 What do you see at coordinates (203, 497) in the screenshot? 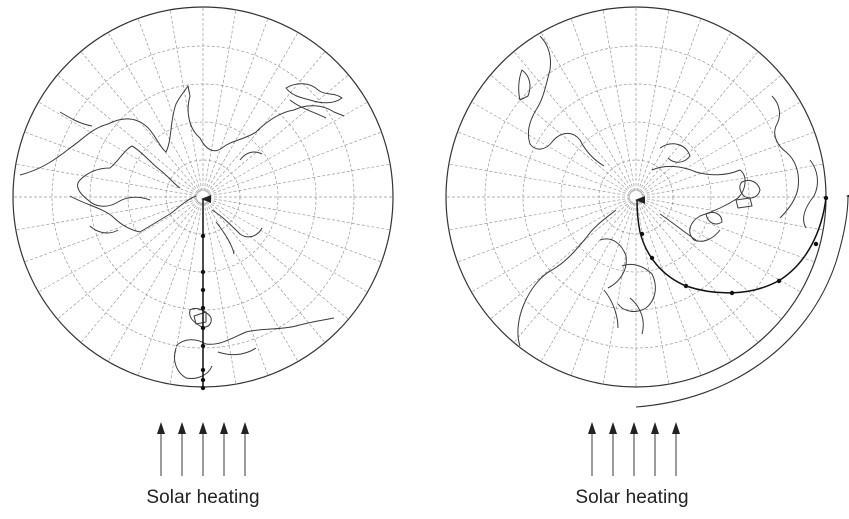
I see `left-caption: Solar heating` at bounding box center [203, 497].